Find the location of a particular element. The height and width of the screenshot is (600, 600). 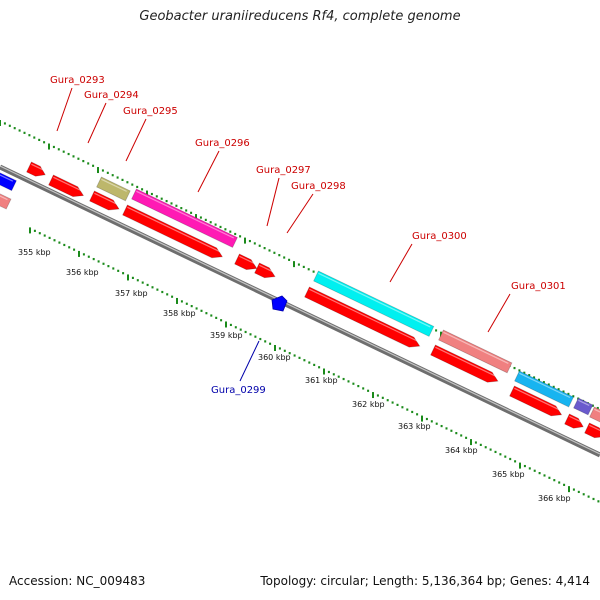

accession-label: Accession: NC_009483 is located at coordinates (77, 581).